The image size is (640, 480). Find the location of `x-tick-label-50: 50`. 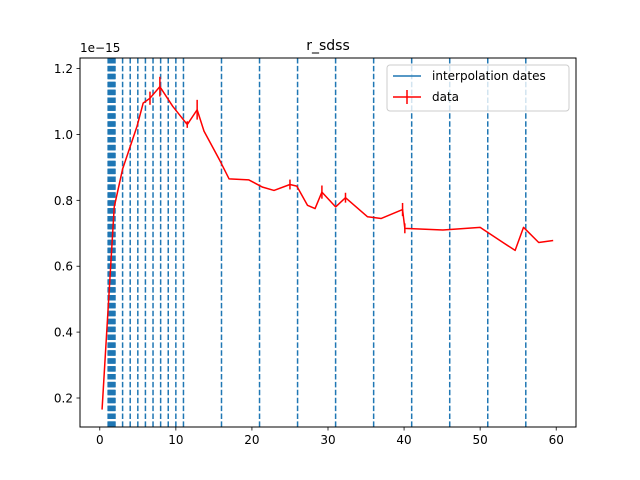

x-tick-label-50: 50 is located at coordinates (480, 440).